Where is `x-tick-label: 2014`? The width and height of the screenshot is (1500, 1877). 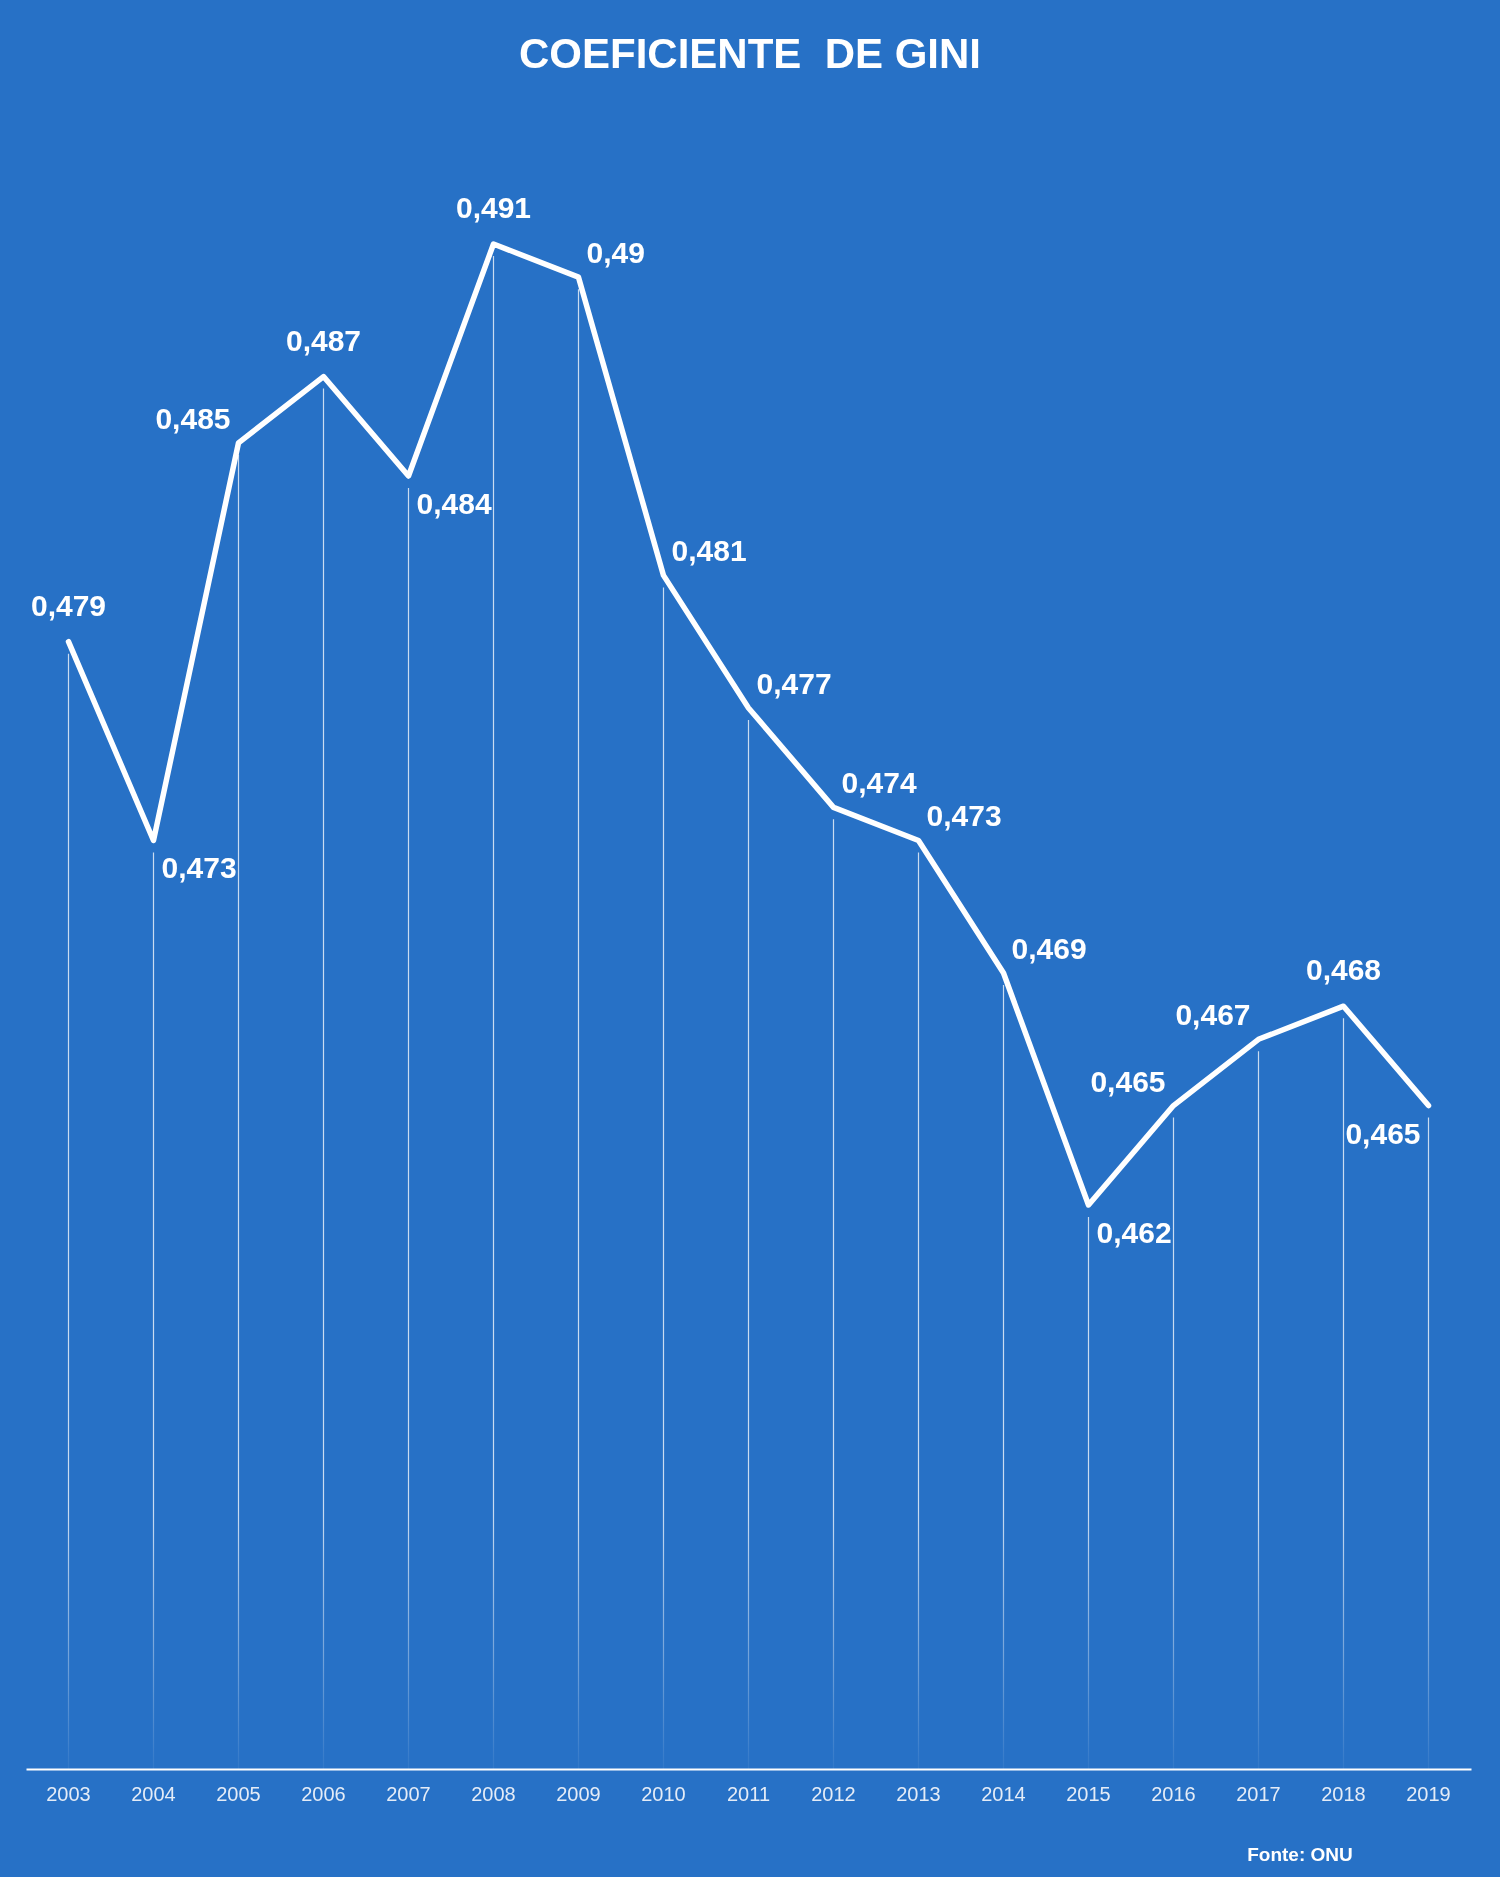
x-tick-label: 2014 is located at coordinates (1003, 1794).